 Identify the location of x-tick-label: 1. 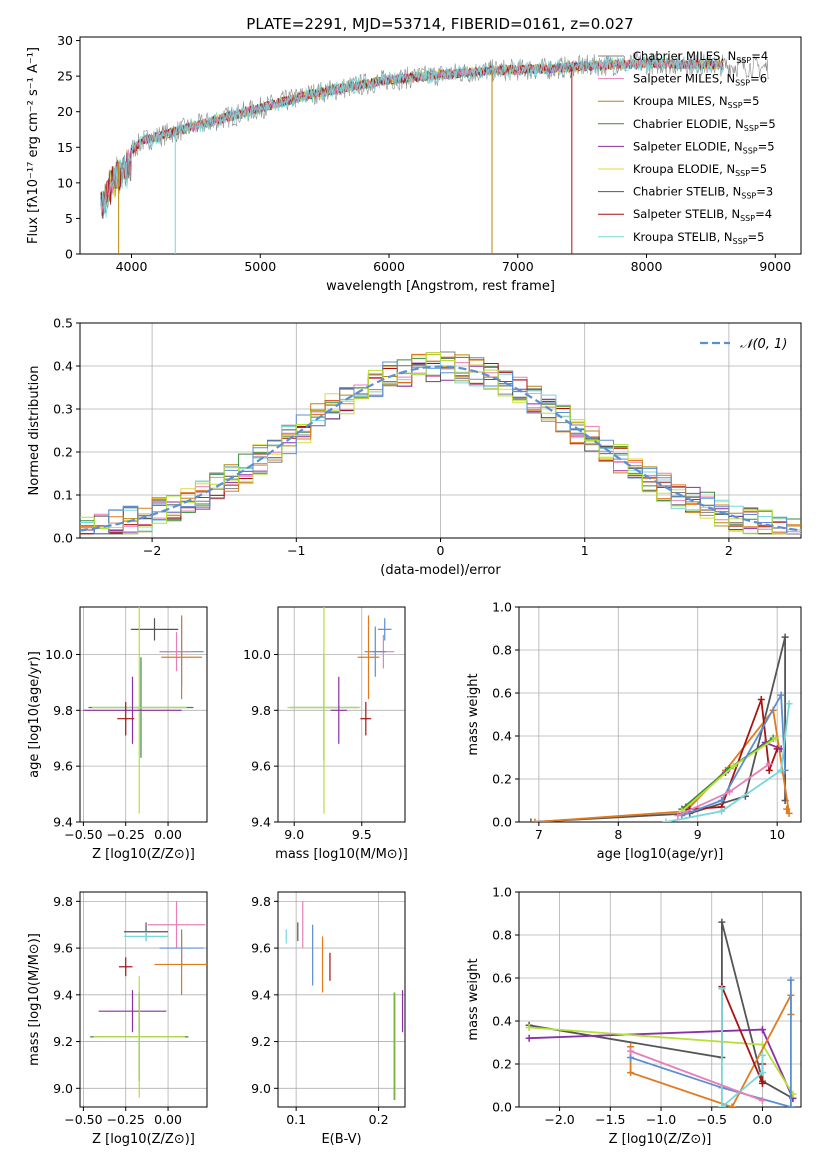
(585, 550).